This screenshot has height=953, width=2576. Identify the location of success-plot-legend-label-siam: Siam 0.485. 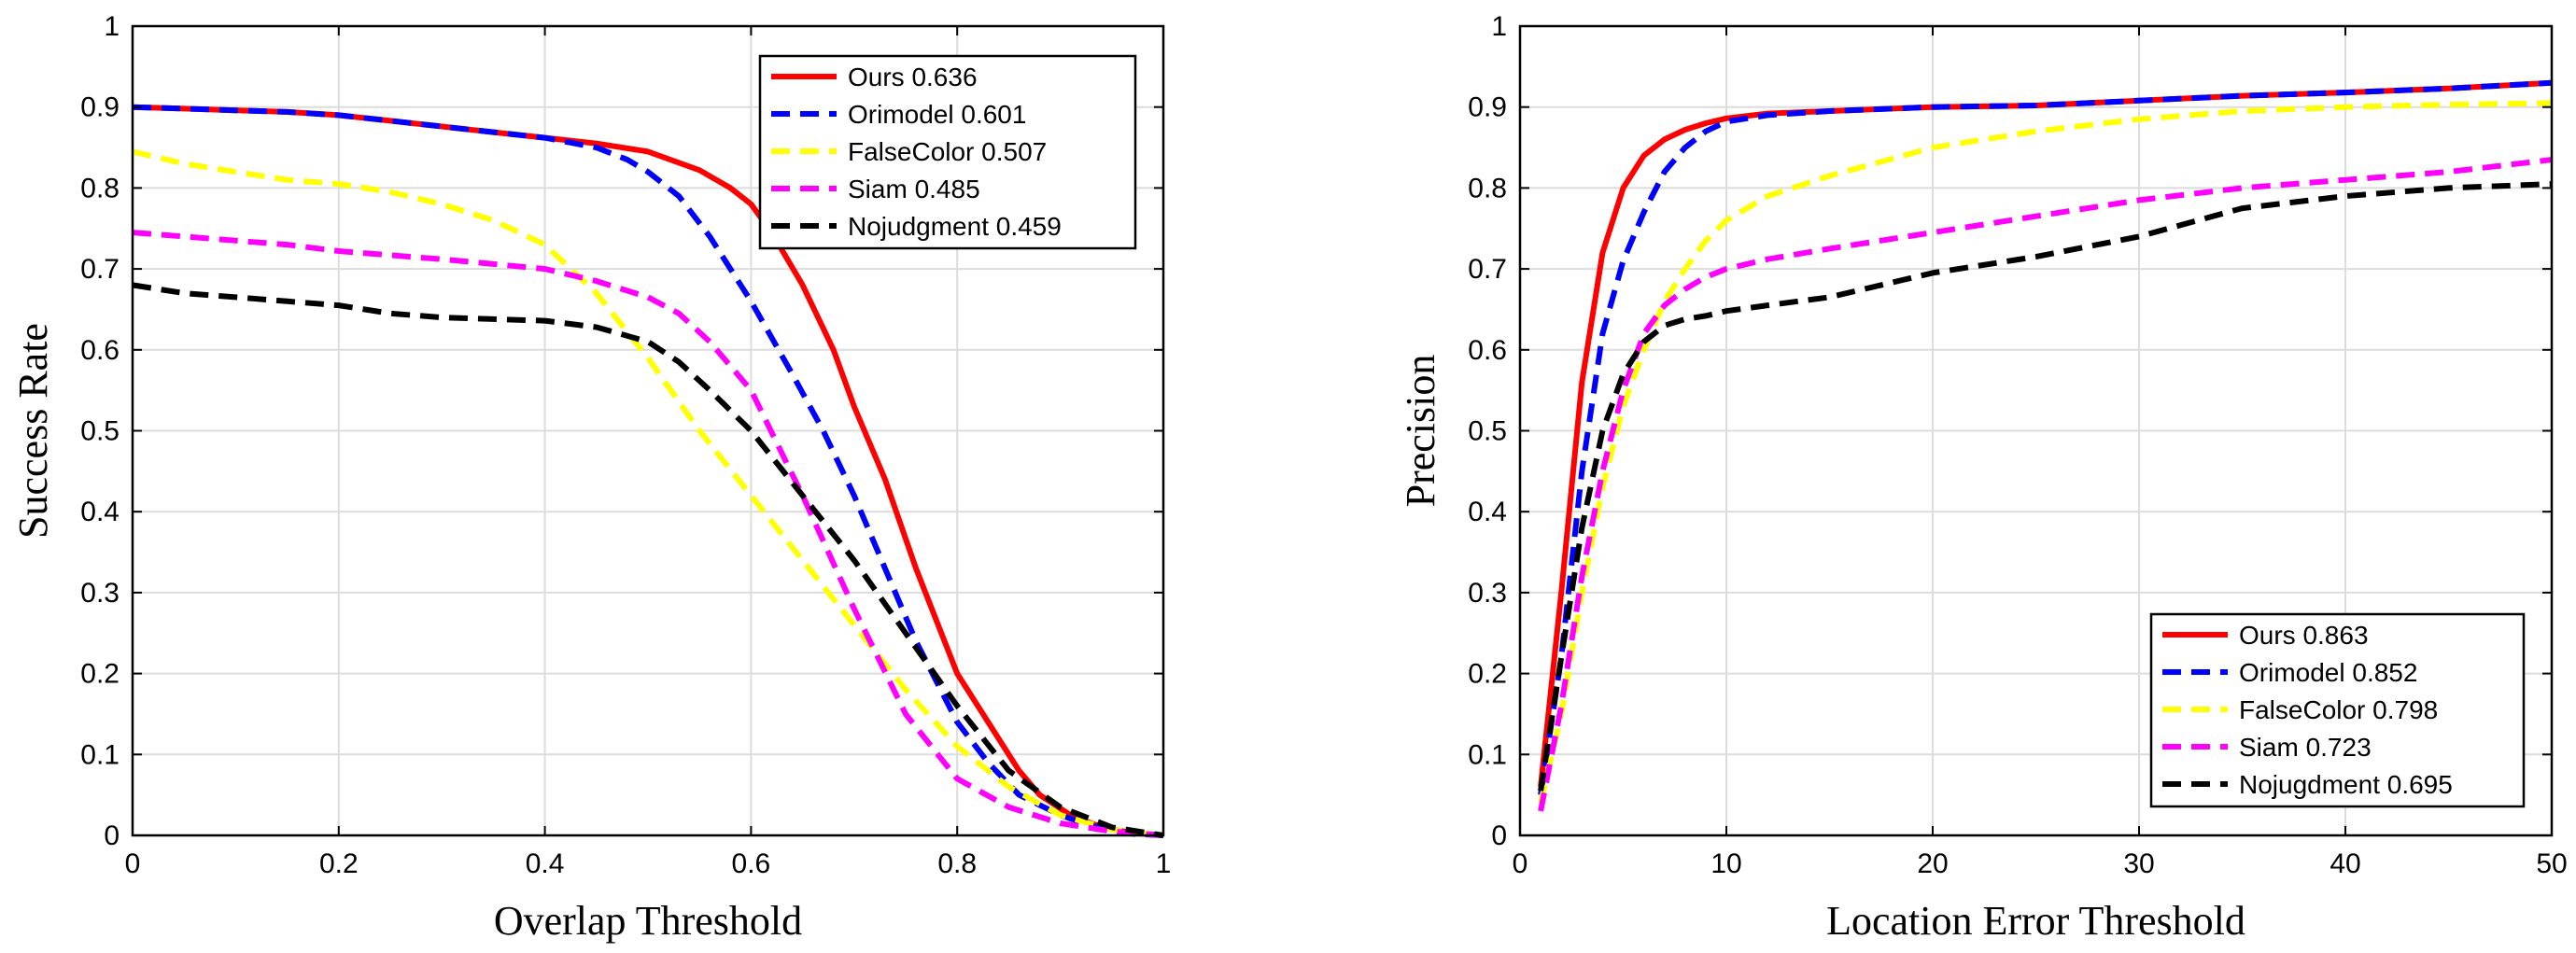
(914, 189).